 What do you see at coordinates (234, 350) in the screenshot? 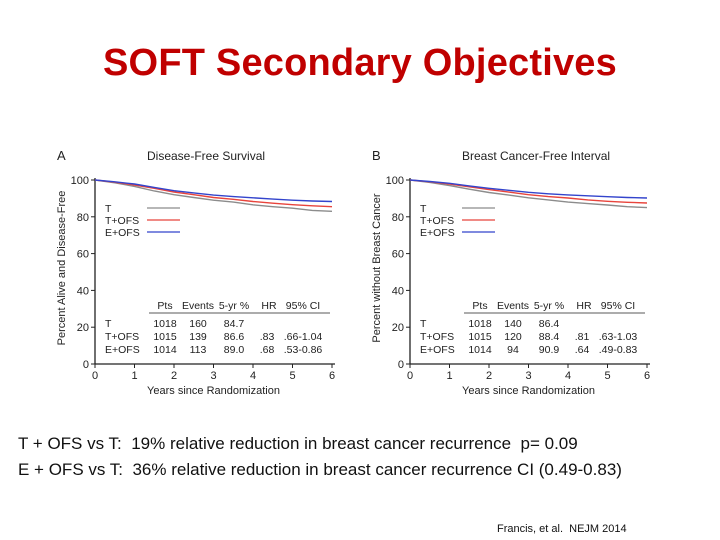
I see `table-cell-yr5: 89.0` at bounding box center [234, 350].